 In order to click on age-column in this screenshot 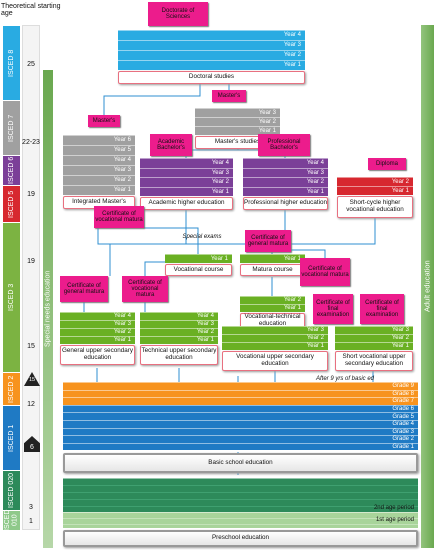, I will do `click(31, 277)`.